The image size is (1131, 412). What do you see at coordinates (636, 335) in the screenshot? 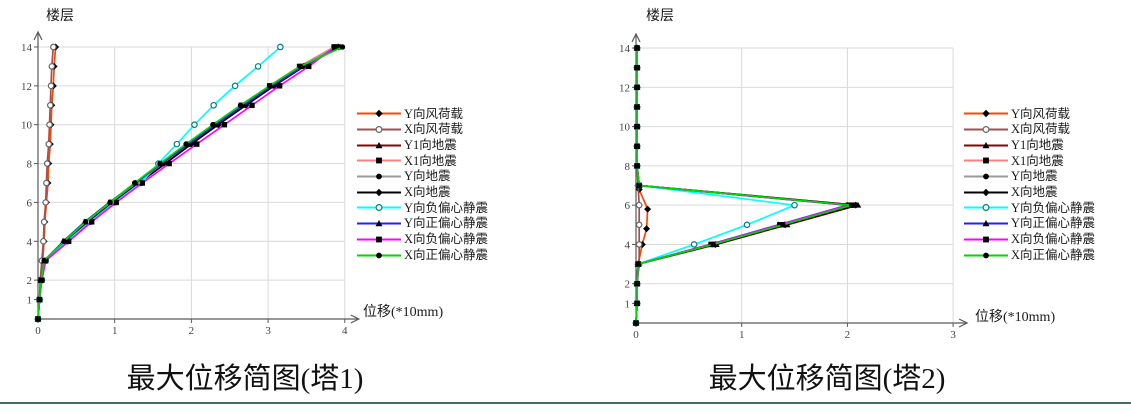
I see `x-tick-label: 0` at bounding box center [636, 335].